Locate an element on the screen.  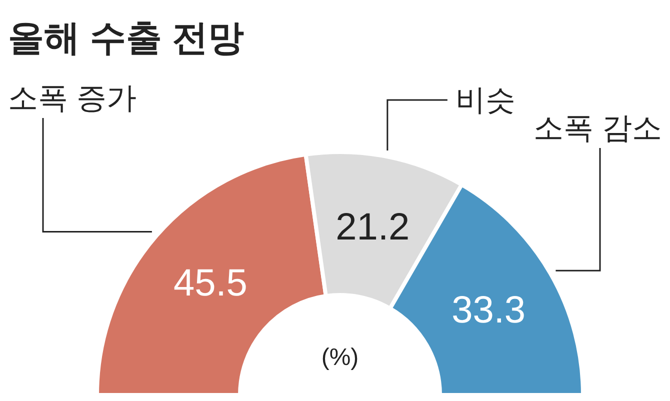
title: 올해 수출 전망 is located at coordinates (126, 37).